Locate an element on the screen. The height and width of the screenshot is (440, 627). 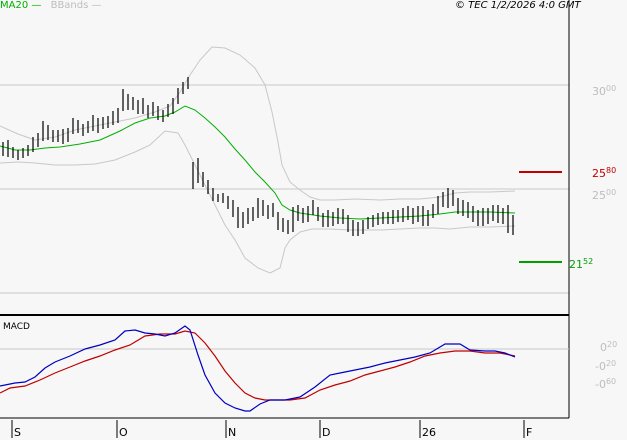
x-label-oct: O is located at coordinates (123, 432).